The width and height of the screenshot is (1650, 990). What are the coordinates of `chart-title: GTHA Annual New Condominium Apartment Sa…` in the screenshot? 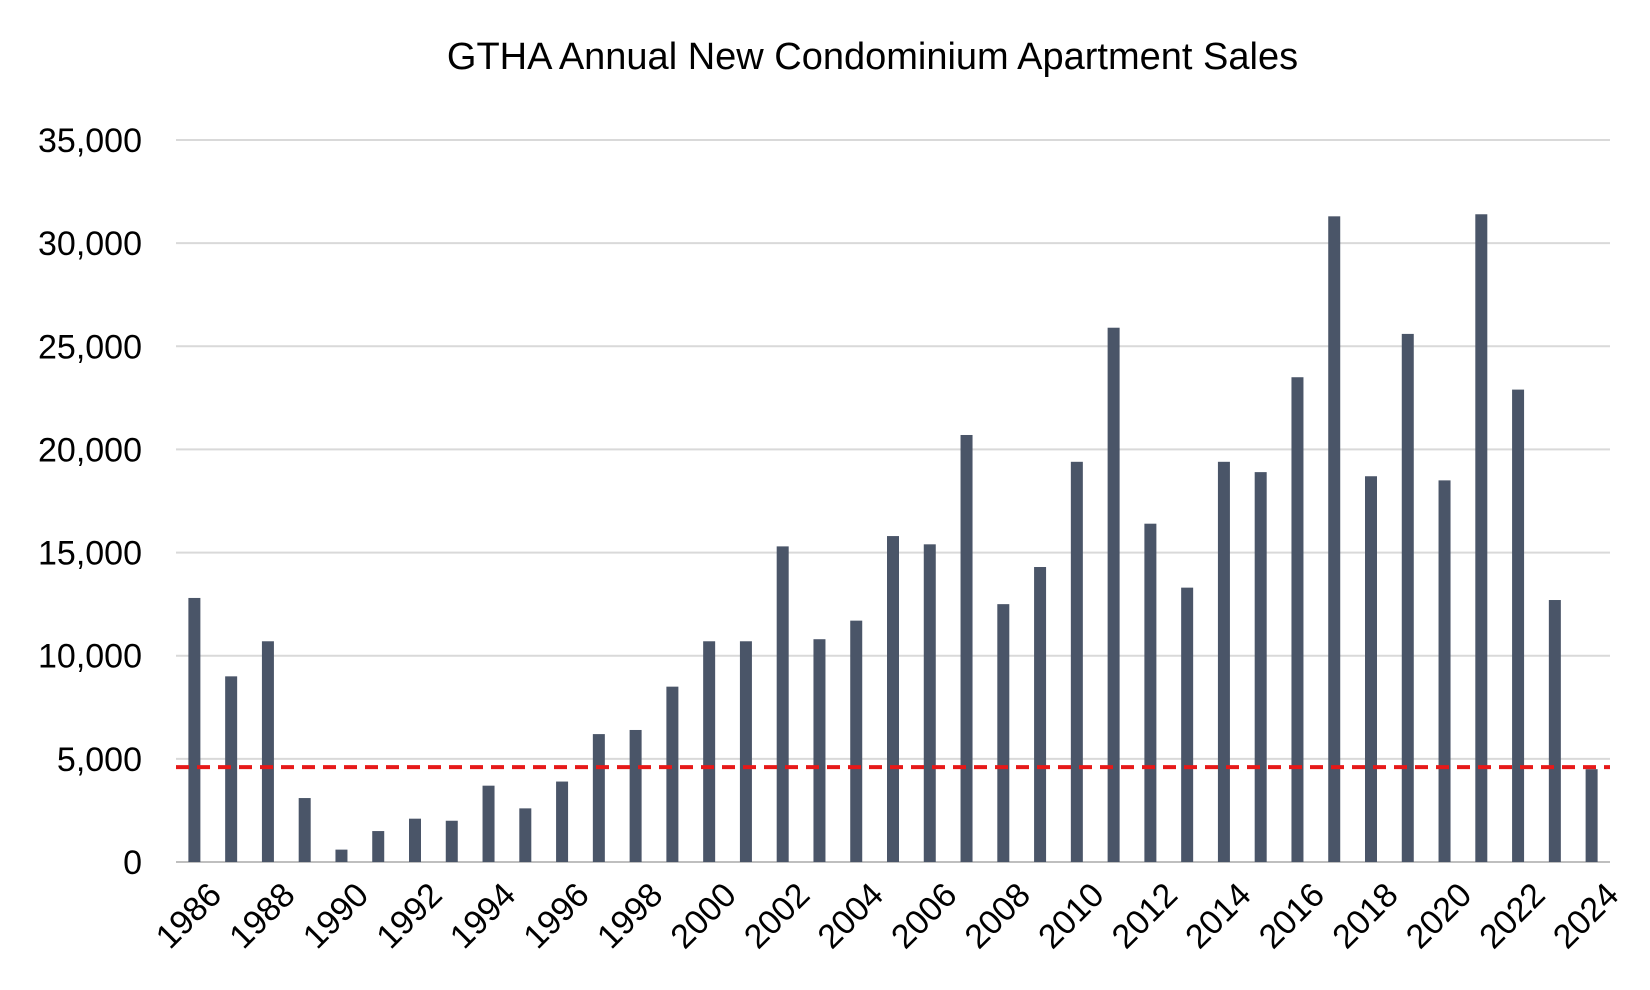 It's located at (872, 57).